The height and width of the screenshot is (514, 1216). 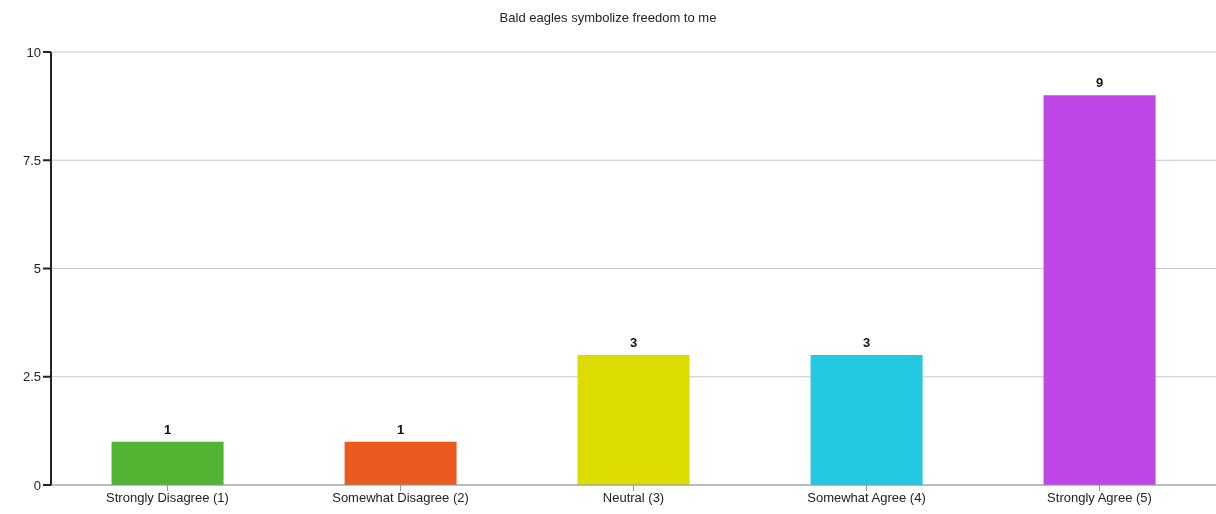 What do you see at coordinates (31, 160) in the screenshot?
I see `y-tick-label: 7.5` at bounding box center [31, 160].